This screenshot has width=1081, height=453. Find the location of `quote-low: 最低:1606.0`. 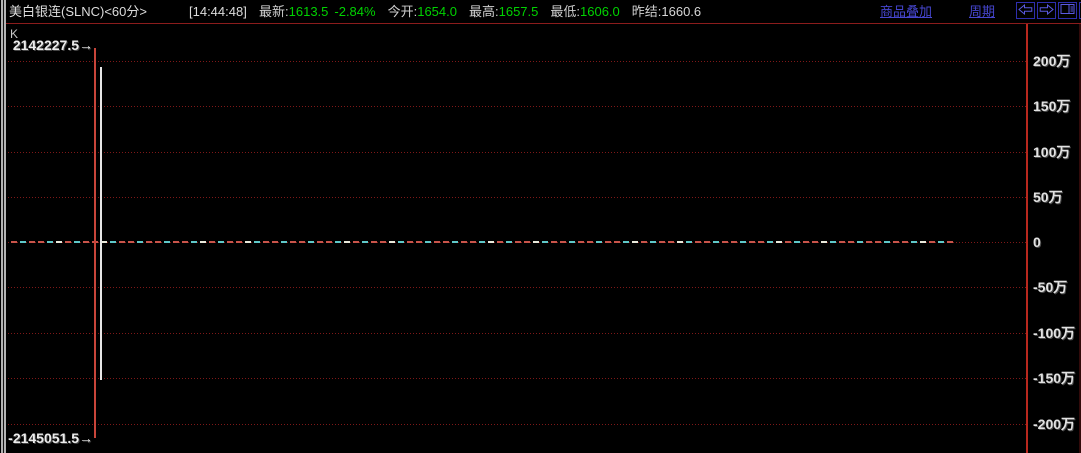

quote-low: 最低:1606.0 is located at coordinates (585, 11).